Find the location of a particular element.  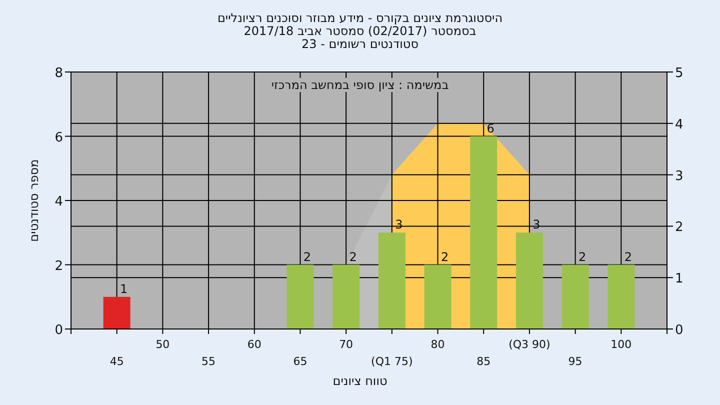

data-label: 1 is located at coordinates (124, 289).